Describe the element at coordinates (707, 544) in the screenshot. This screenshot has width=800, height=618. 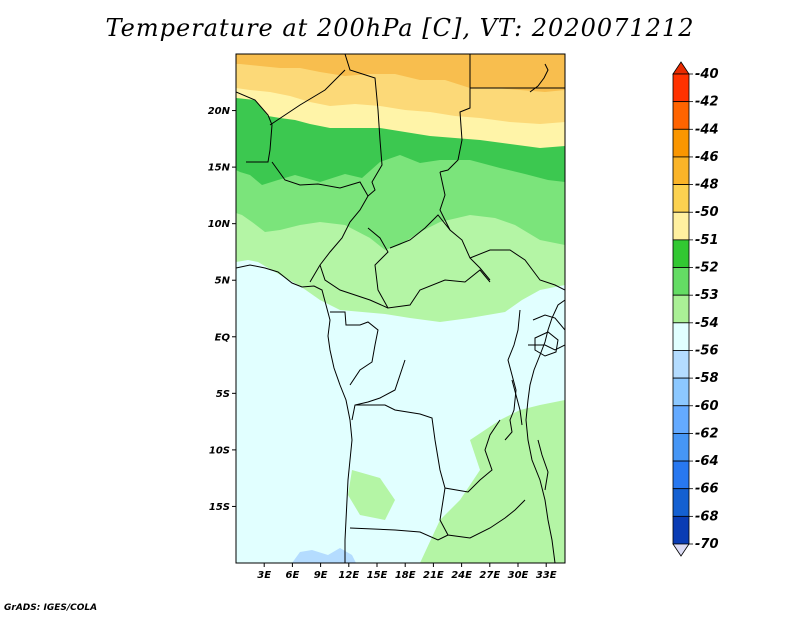
I see `colorbar-label: -70` at that location.